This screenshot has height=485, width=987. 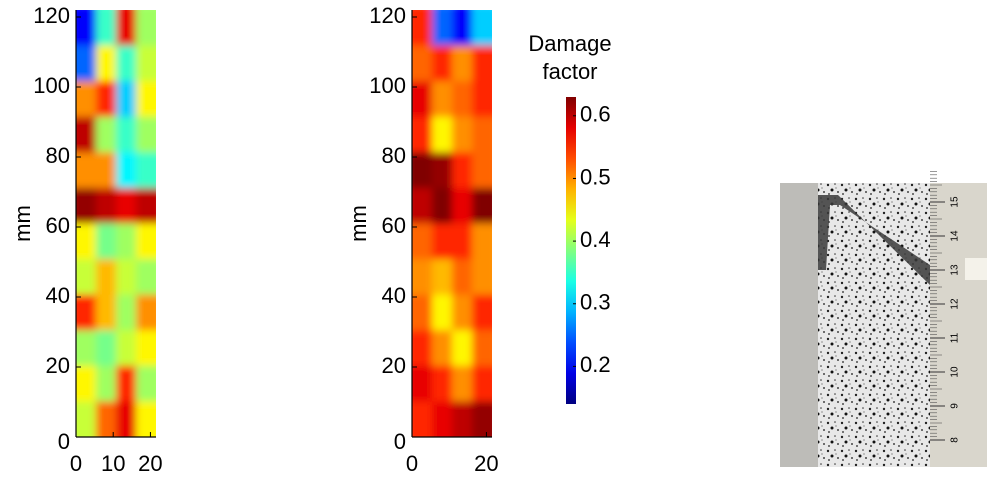 What do you see at coordinates (955, 202) in the screenshot?
I see `ruler-label: 15` at bounding box center [955, 202].